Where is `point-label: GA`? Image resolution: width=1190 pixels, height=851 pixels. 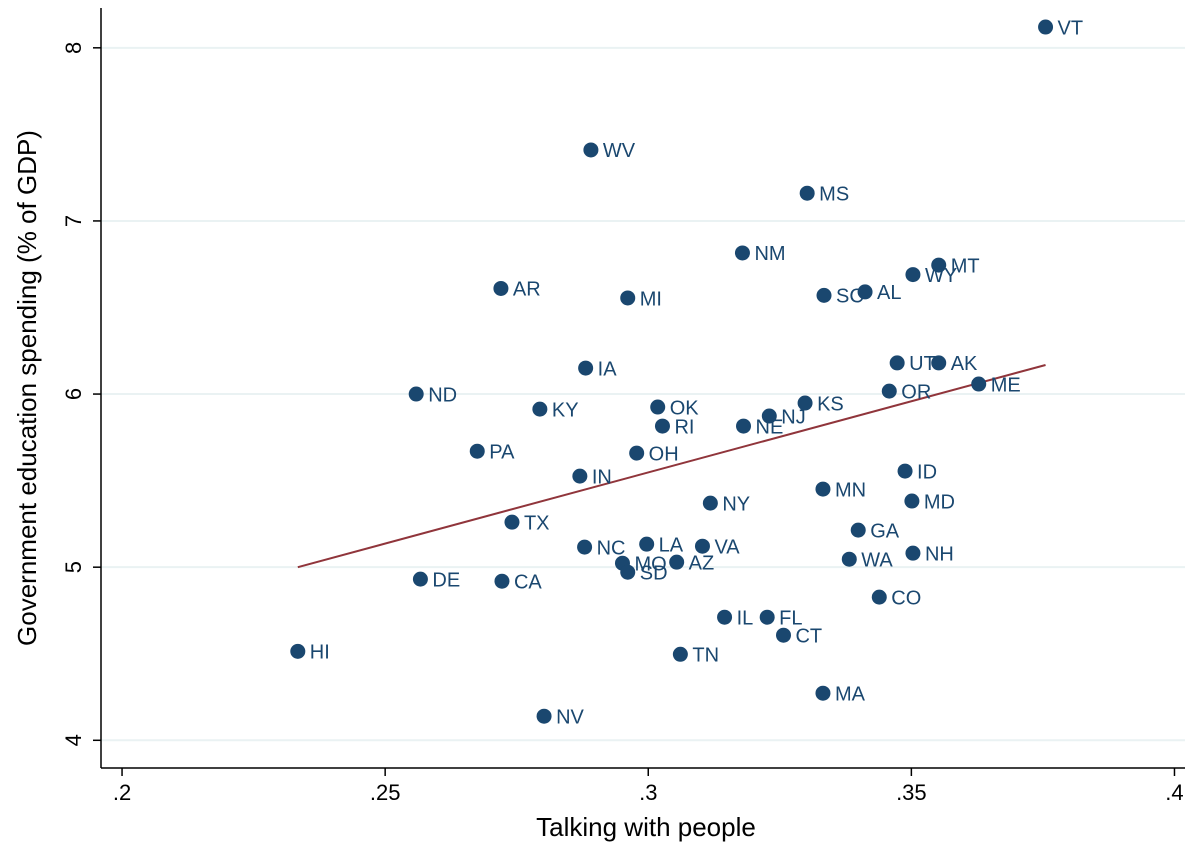 point-label: GA is located at coordinates (885, 531).